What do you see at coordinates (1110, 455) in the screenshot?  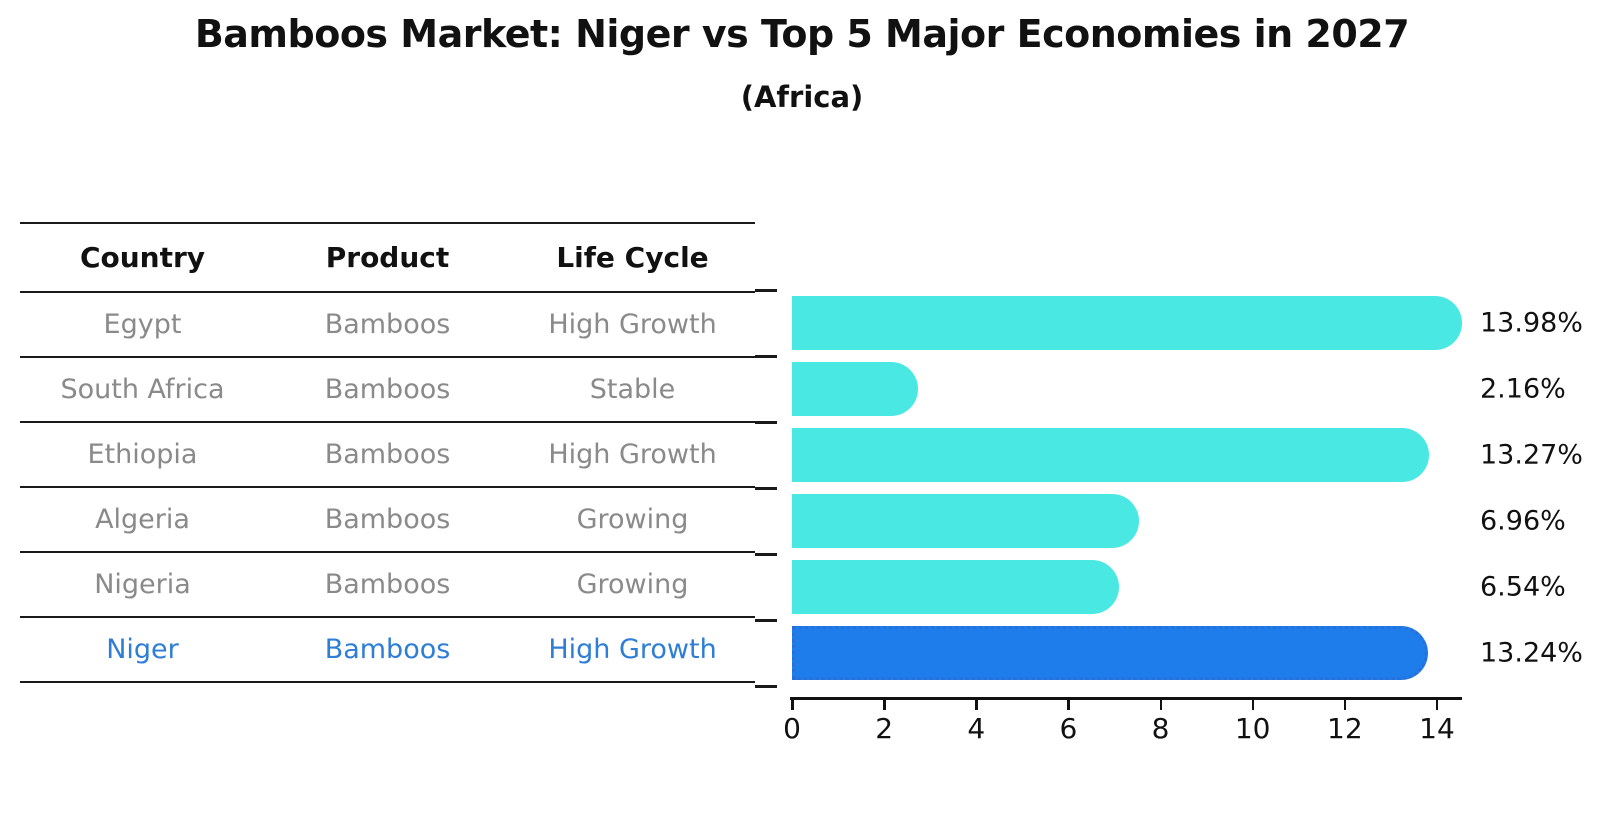 I see `bar-ethiopia` at bounding box center [1110, 455].